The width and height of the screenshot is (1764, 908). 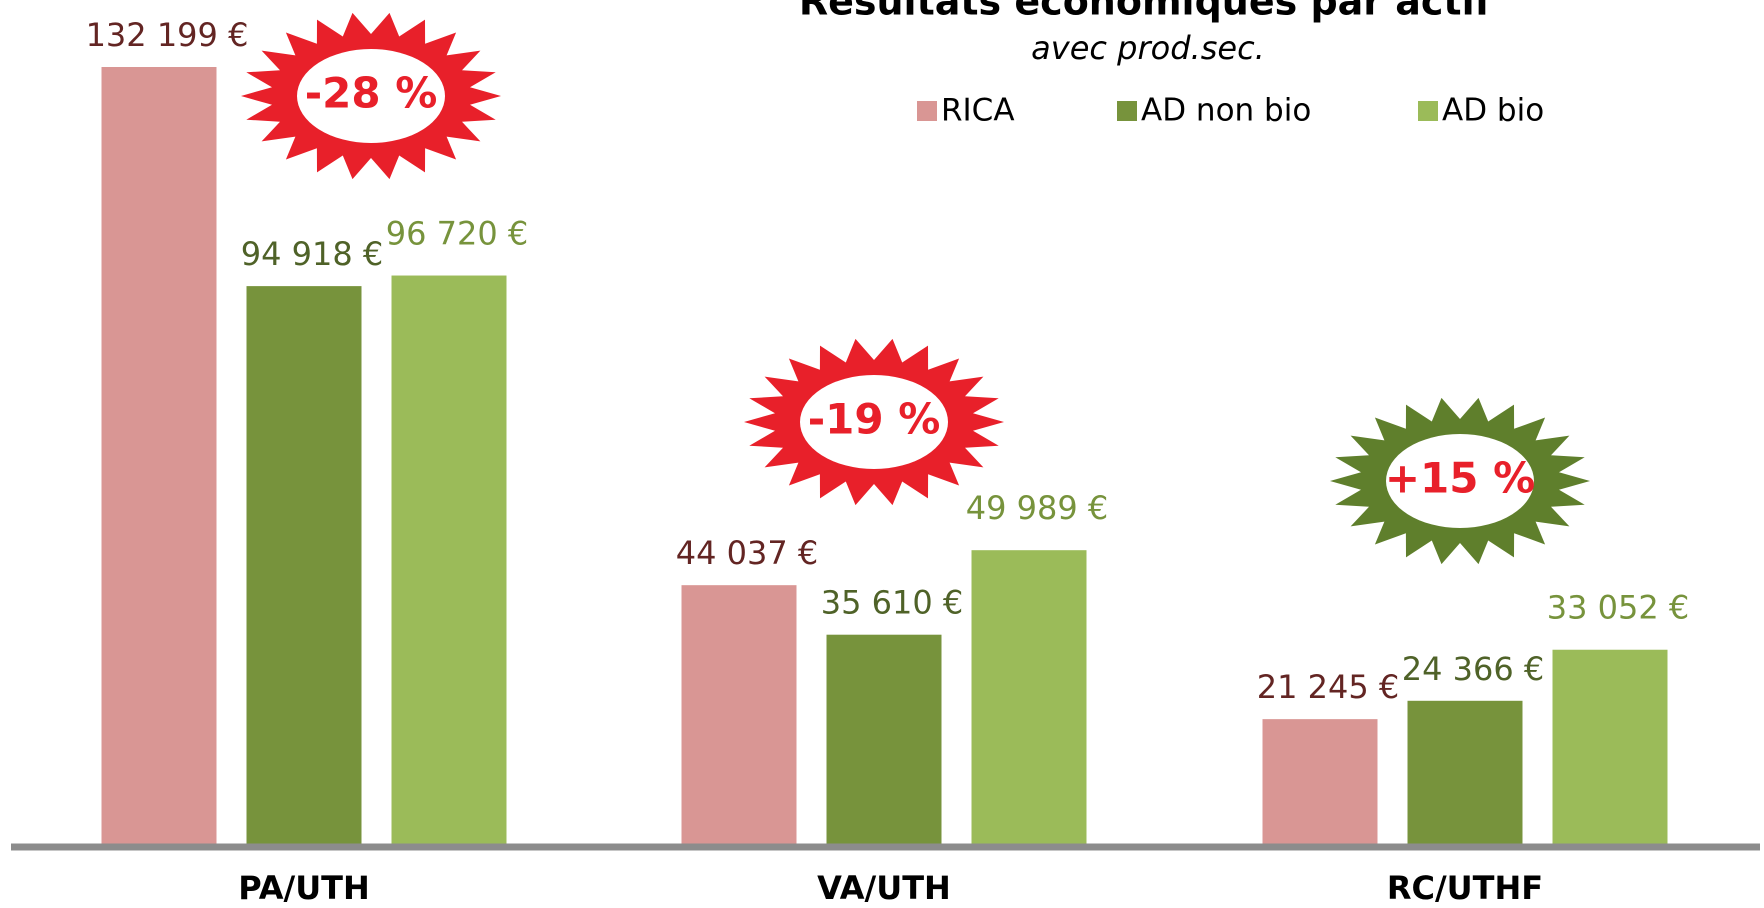 What do you see at coordinates (312, 254) in the screenshot?
I see `data-label: 94 918 €` at bounding box center [312, 254].